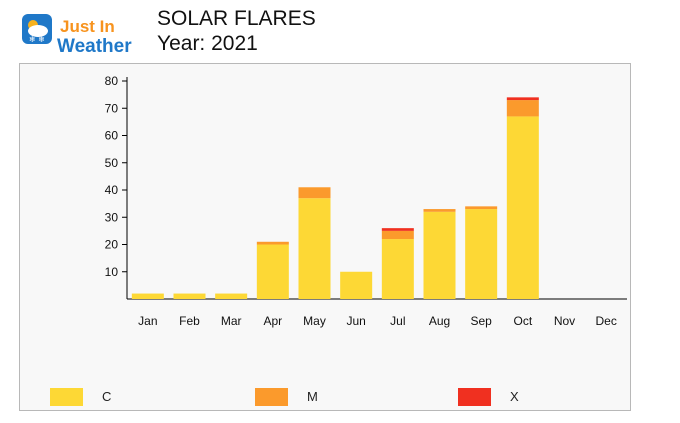  Describe the element at coordinates (397, 269) in the screenshot. I see `bar-C-Jul` at that location.